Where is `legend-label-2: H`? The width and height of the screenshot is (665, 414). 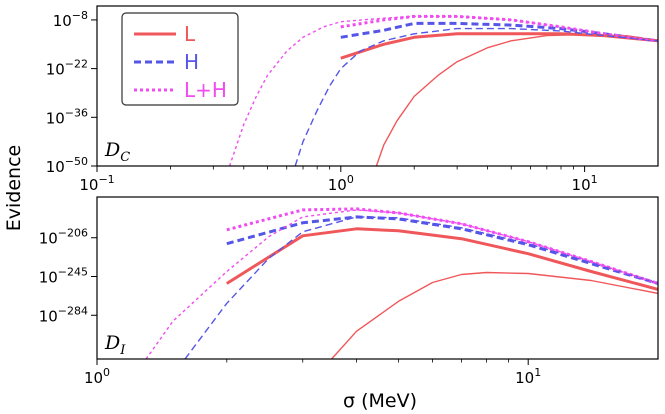 legend-label-2: H is located at coordinates (191, 62).